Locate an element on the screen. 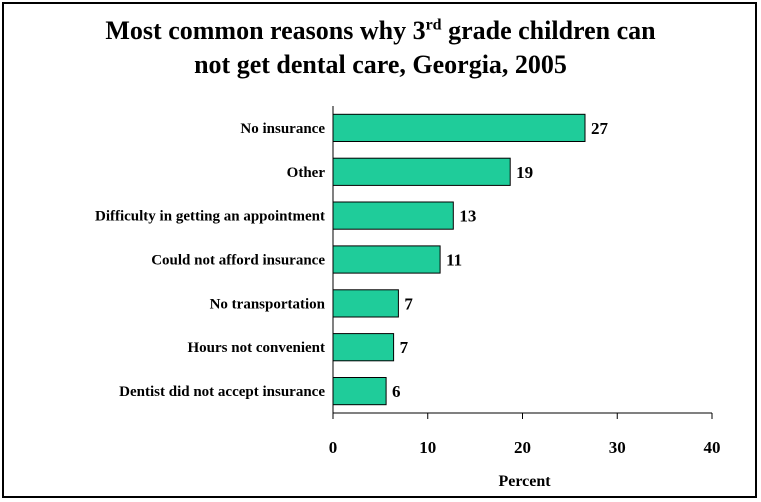 The width and height of the screenshot is (761, 502). category-label: No transportation is located at coordinates (268, 304).